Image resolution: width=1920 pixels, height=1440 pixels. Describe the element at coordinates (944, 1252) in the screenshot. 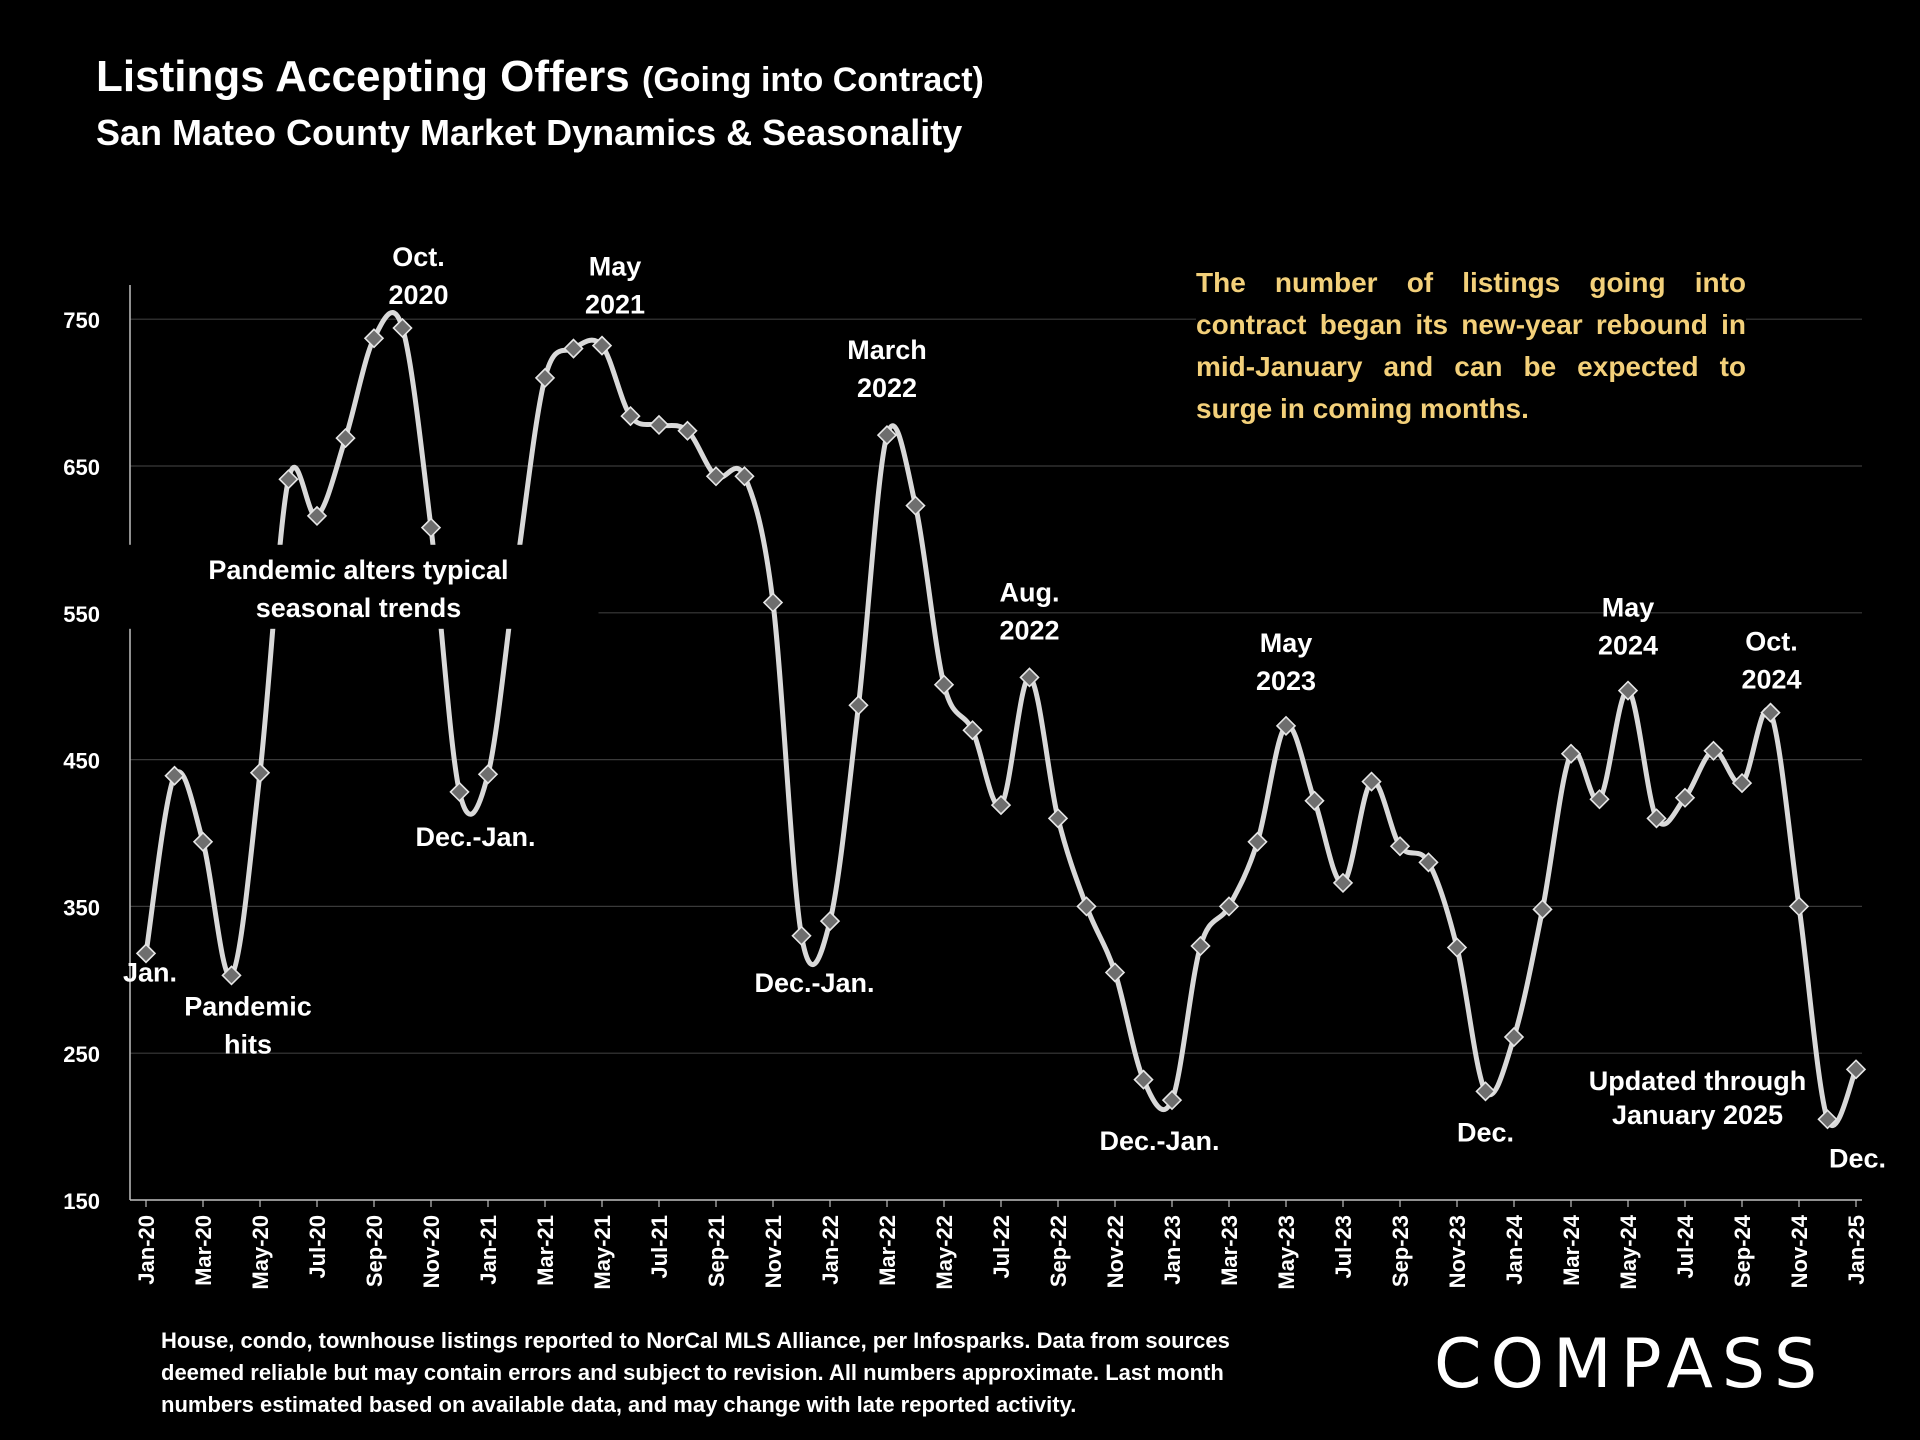

I see `x-tick-label: May-22` at that location.